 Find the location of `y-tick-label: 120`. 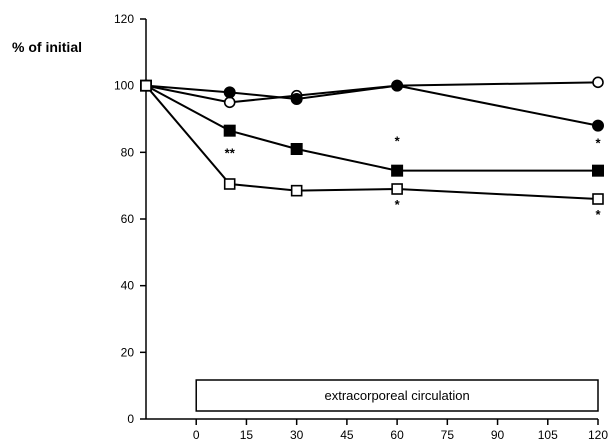

y-tick-label: 120 is located at coordinates (124, 19).